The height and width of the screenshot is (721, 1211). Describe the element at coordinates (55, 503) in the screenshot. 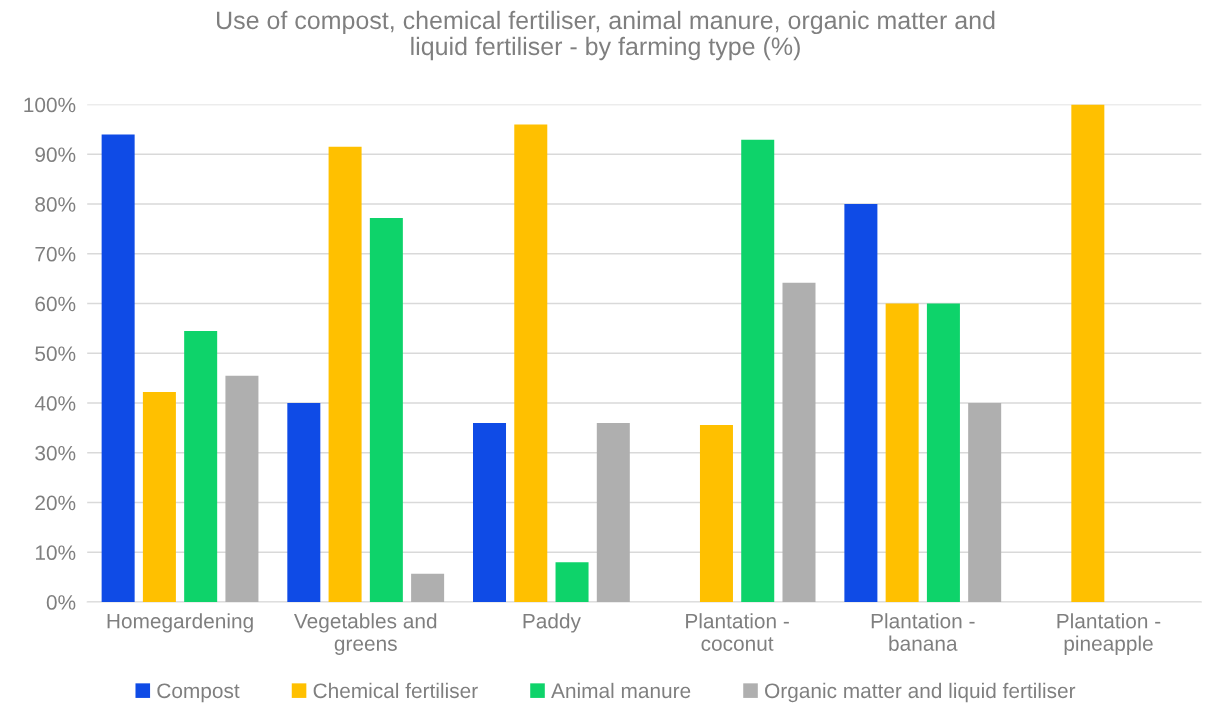

I see `y-tick-label: 20%` at that location.